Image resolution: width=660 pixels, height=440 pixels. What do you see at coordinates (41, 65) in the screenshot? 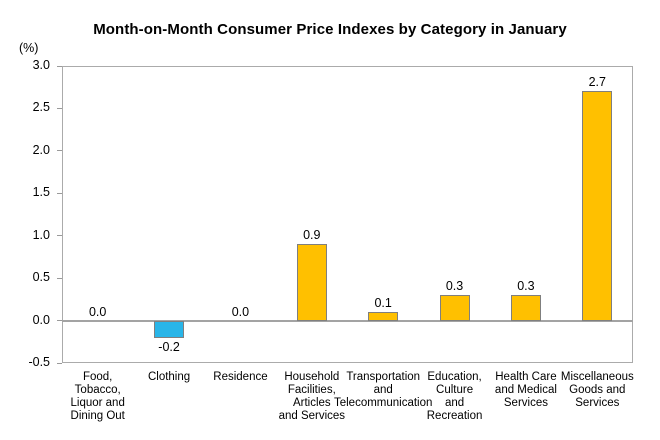
I see `y-tick-label: 3.0` at bounding box center [41, 65].